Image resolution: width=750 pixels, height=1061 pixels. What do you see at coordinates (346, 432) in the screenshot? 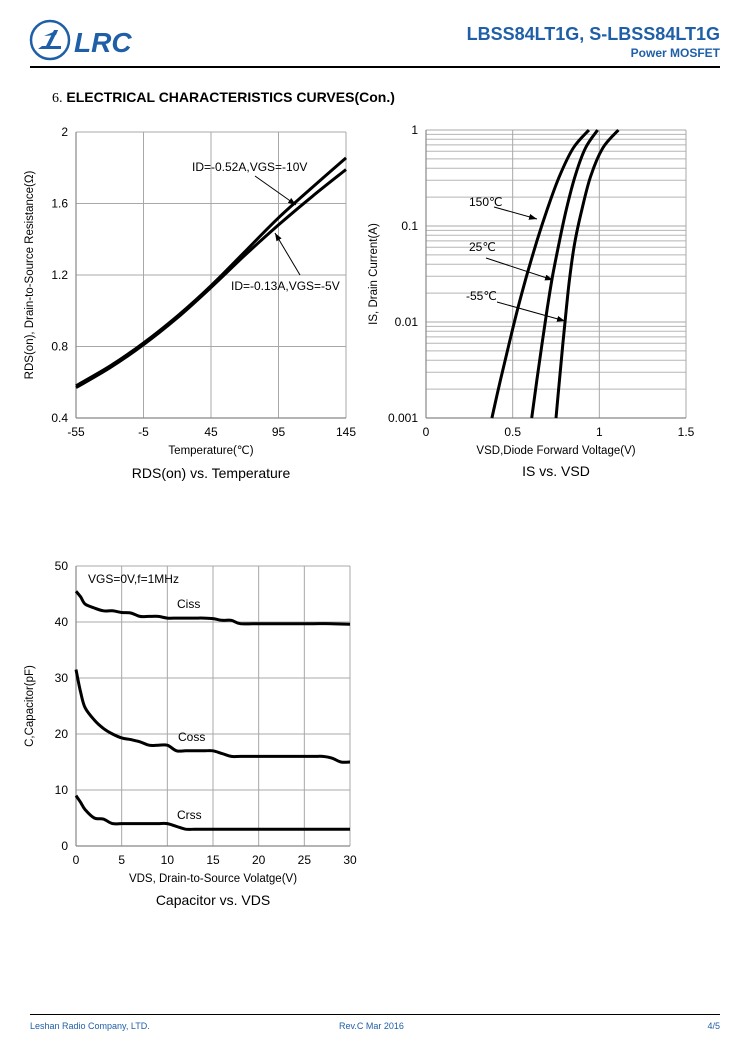
I see `x-tick-label: 145` at bounding box center [346, 432].